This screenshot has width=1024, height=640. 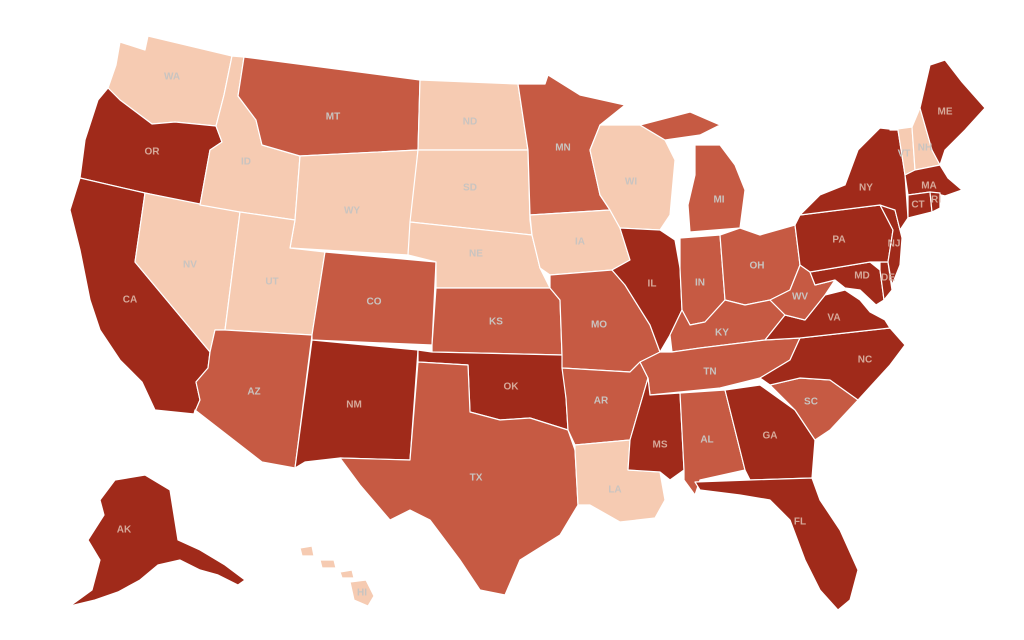 What do you see at coordinates (496, 322) in the screenshot?
I see `state-label-ks: KS` at bounding box center [496, 322].